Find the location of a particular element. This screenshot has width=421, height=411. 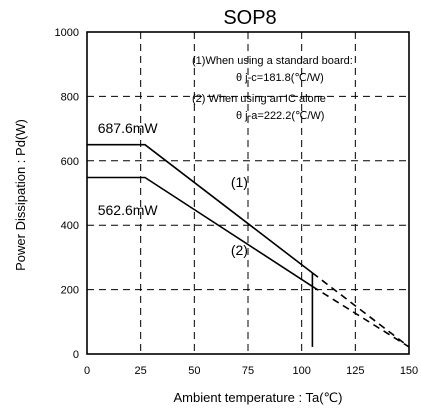

x-tick-label: 0 is located at coordinates (87, 371).